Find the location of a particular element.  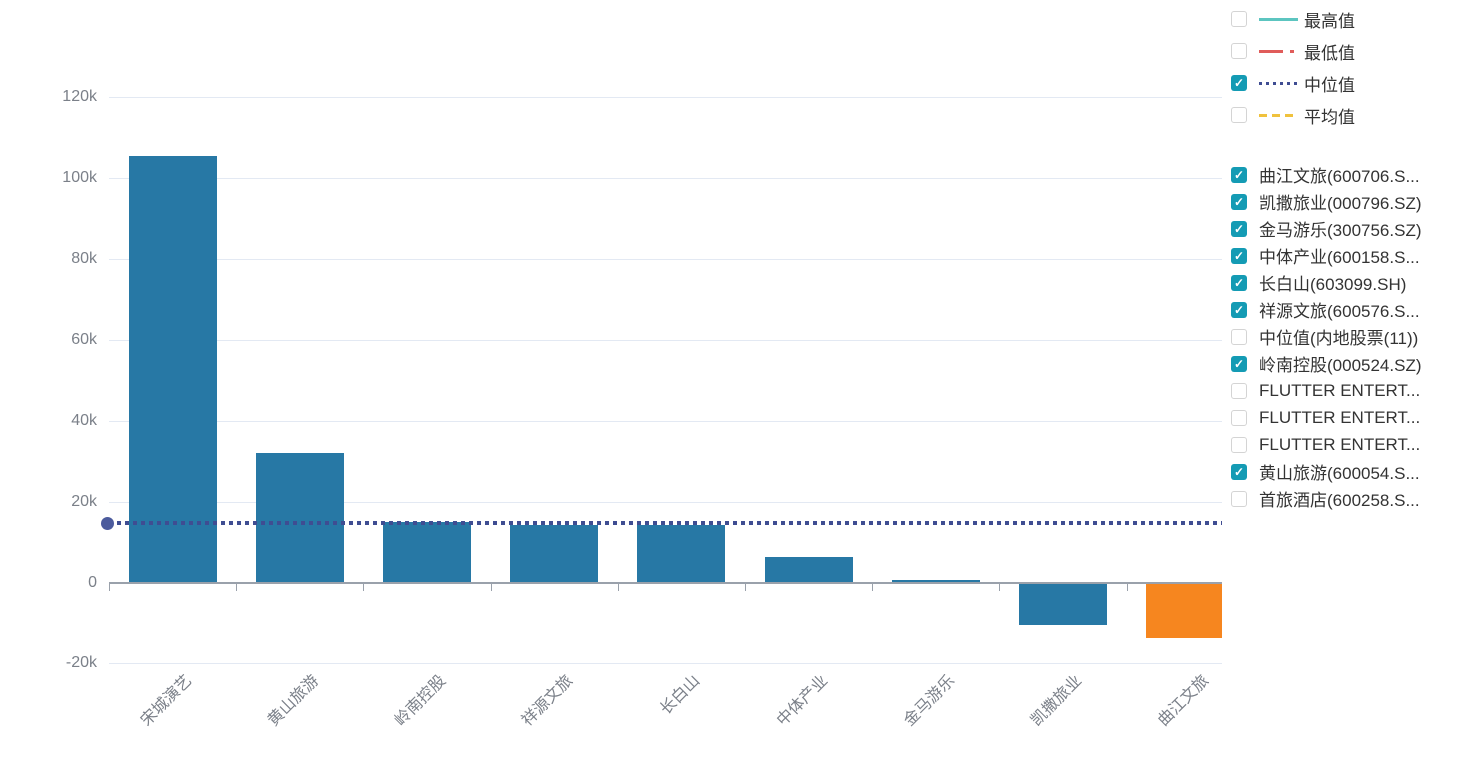

bar-金马游乐 is located at coordinates (935, 581).